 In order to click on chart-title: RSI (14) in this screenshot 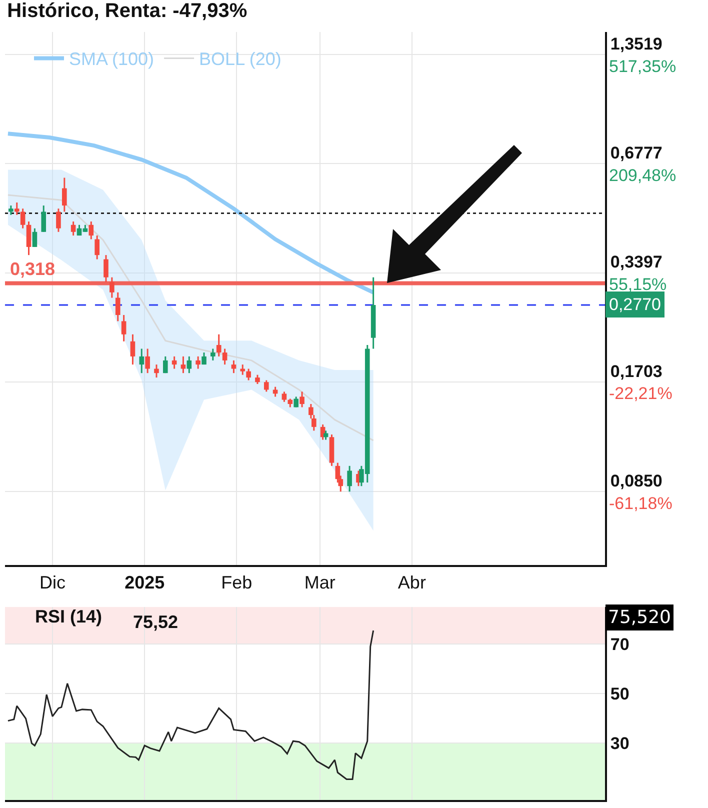, I will do `click(68, 616)`.